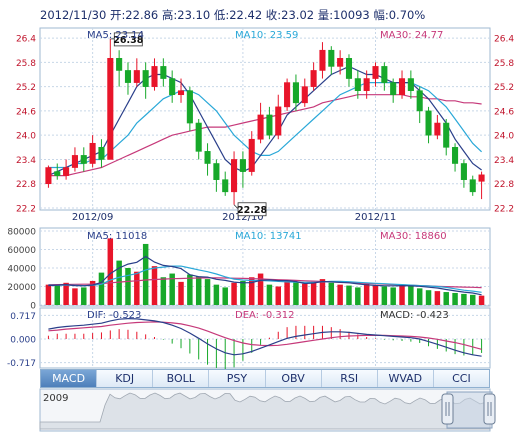 This screenshot has height=438, width=516. I want to click on overview-right-handle, so click(489, 409).